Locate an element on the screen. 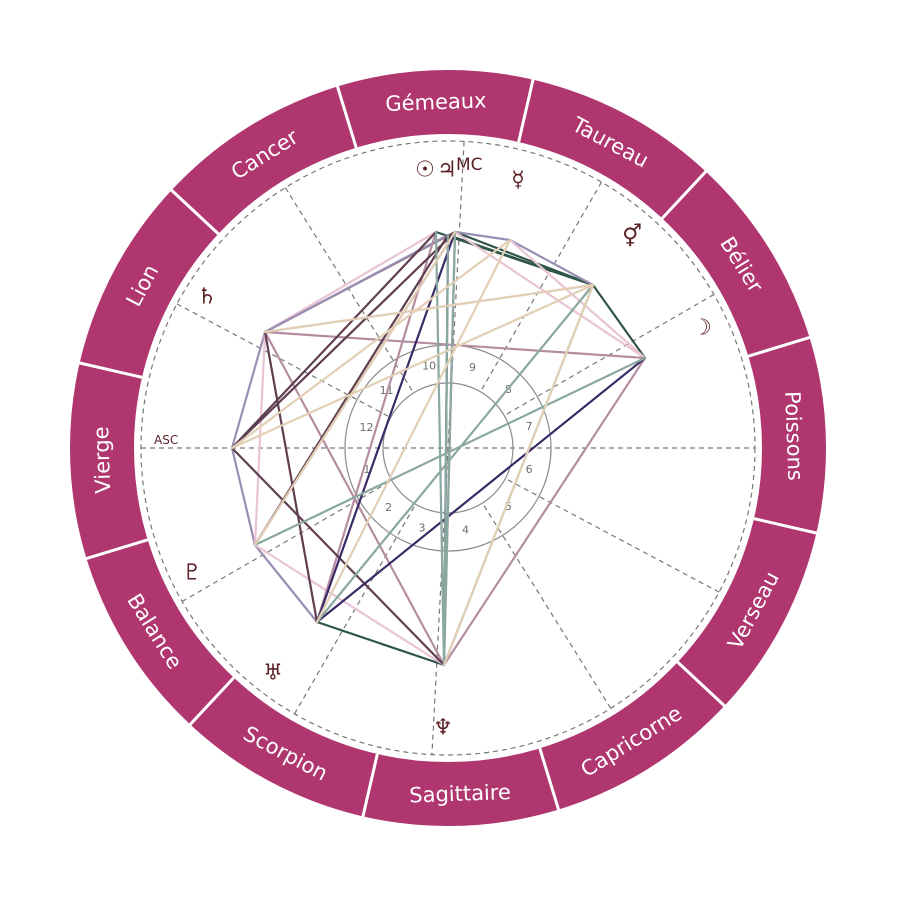 This screenshot has height=897, width=897. house-number-6: 6 is located at coordinates (529, 469).